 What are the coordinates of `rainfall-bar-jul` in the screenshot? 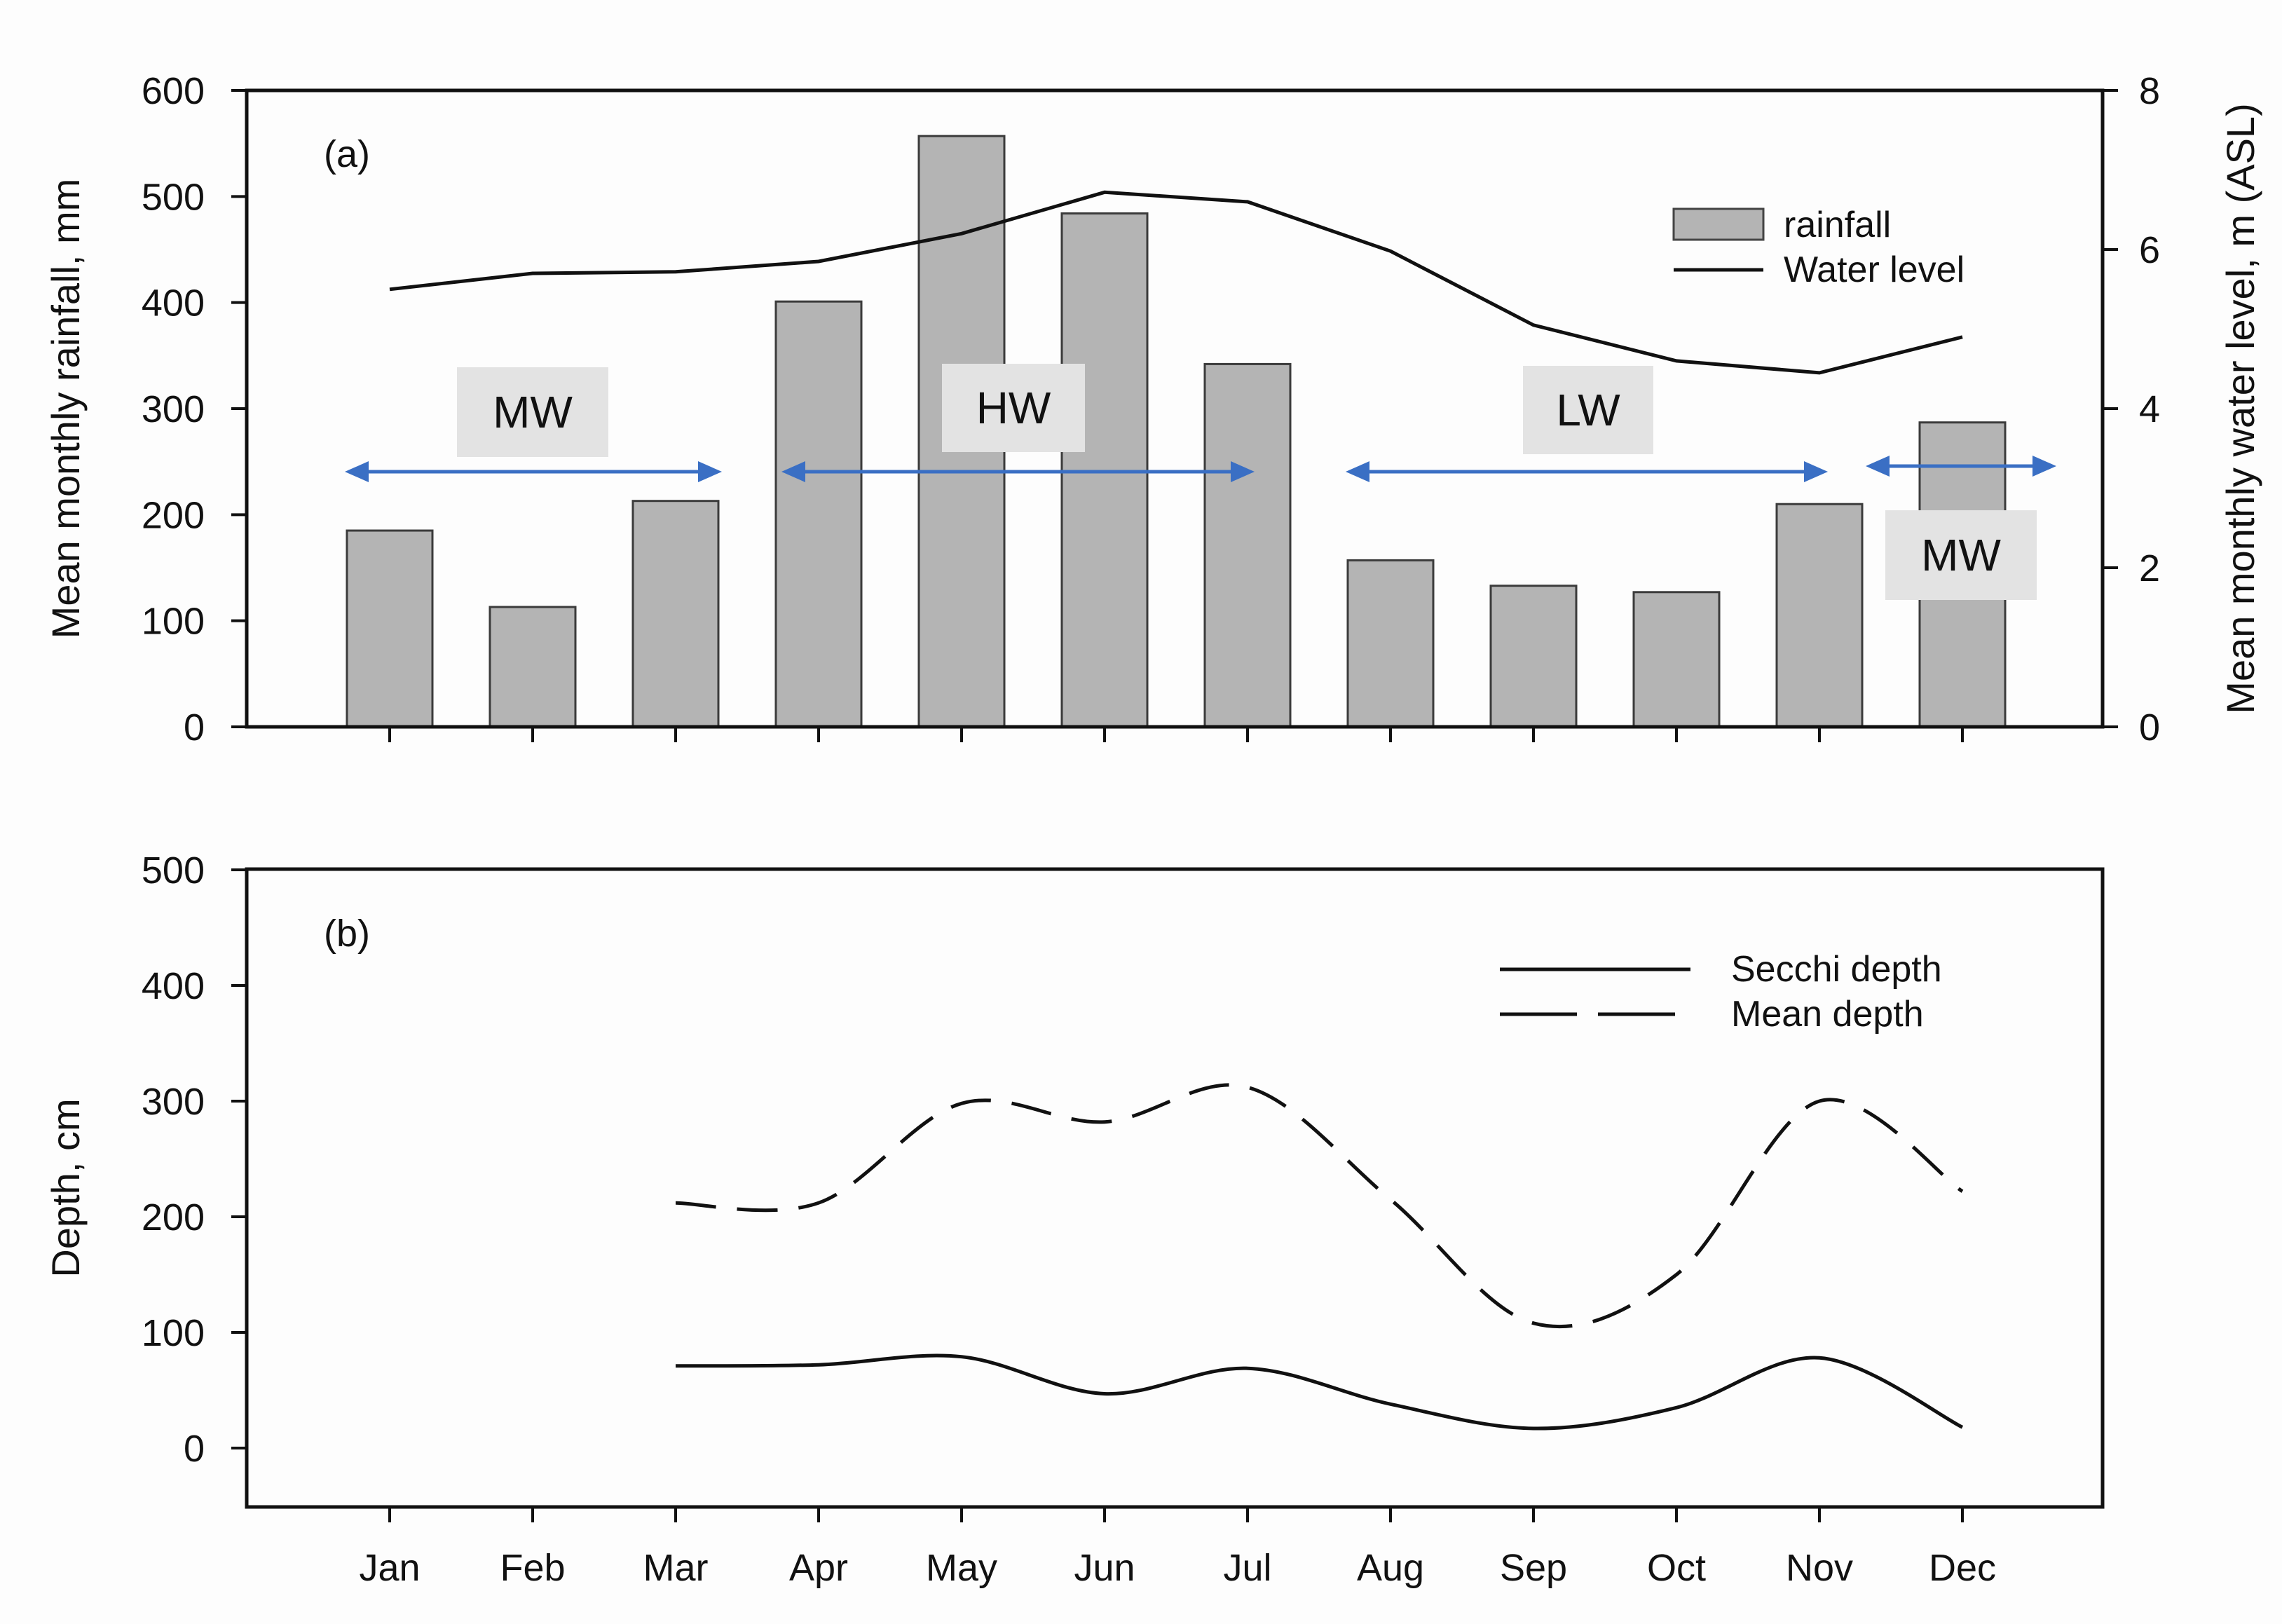 It's located at (1247, 545).